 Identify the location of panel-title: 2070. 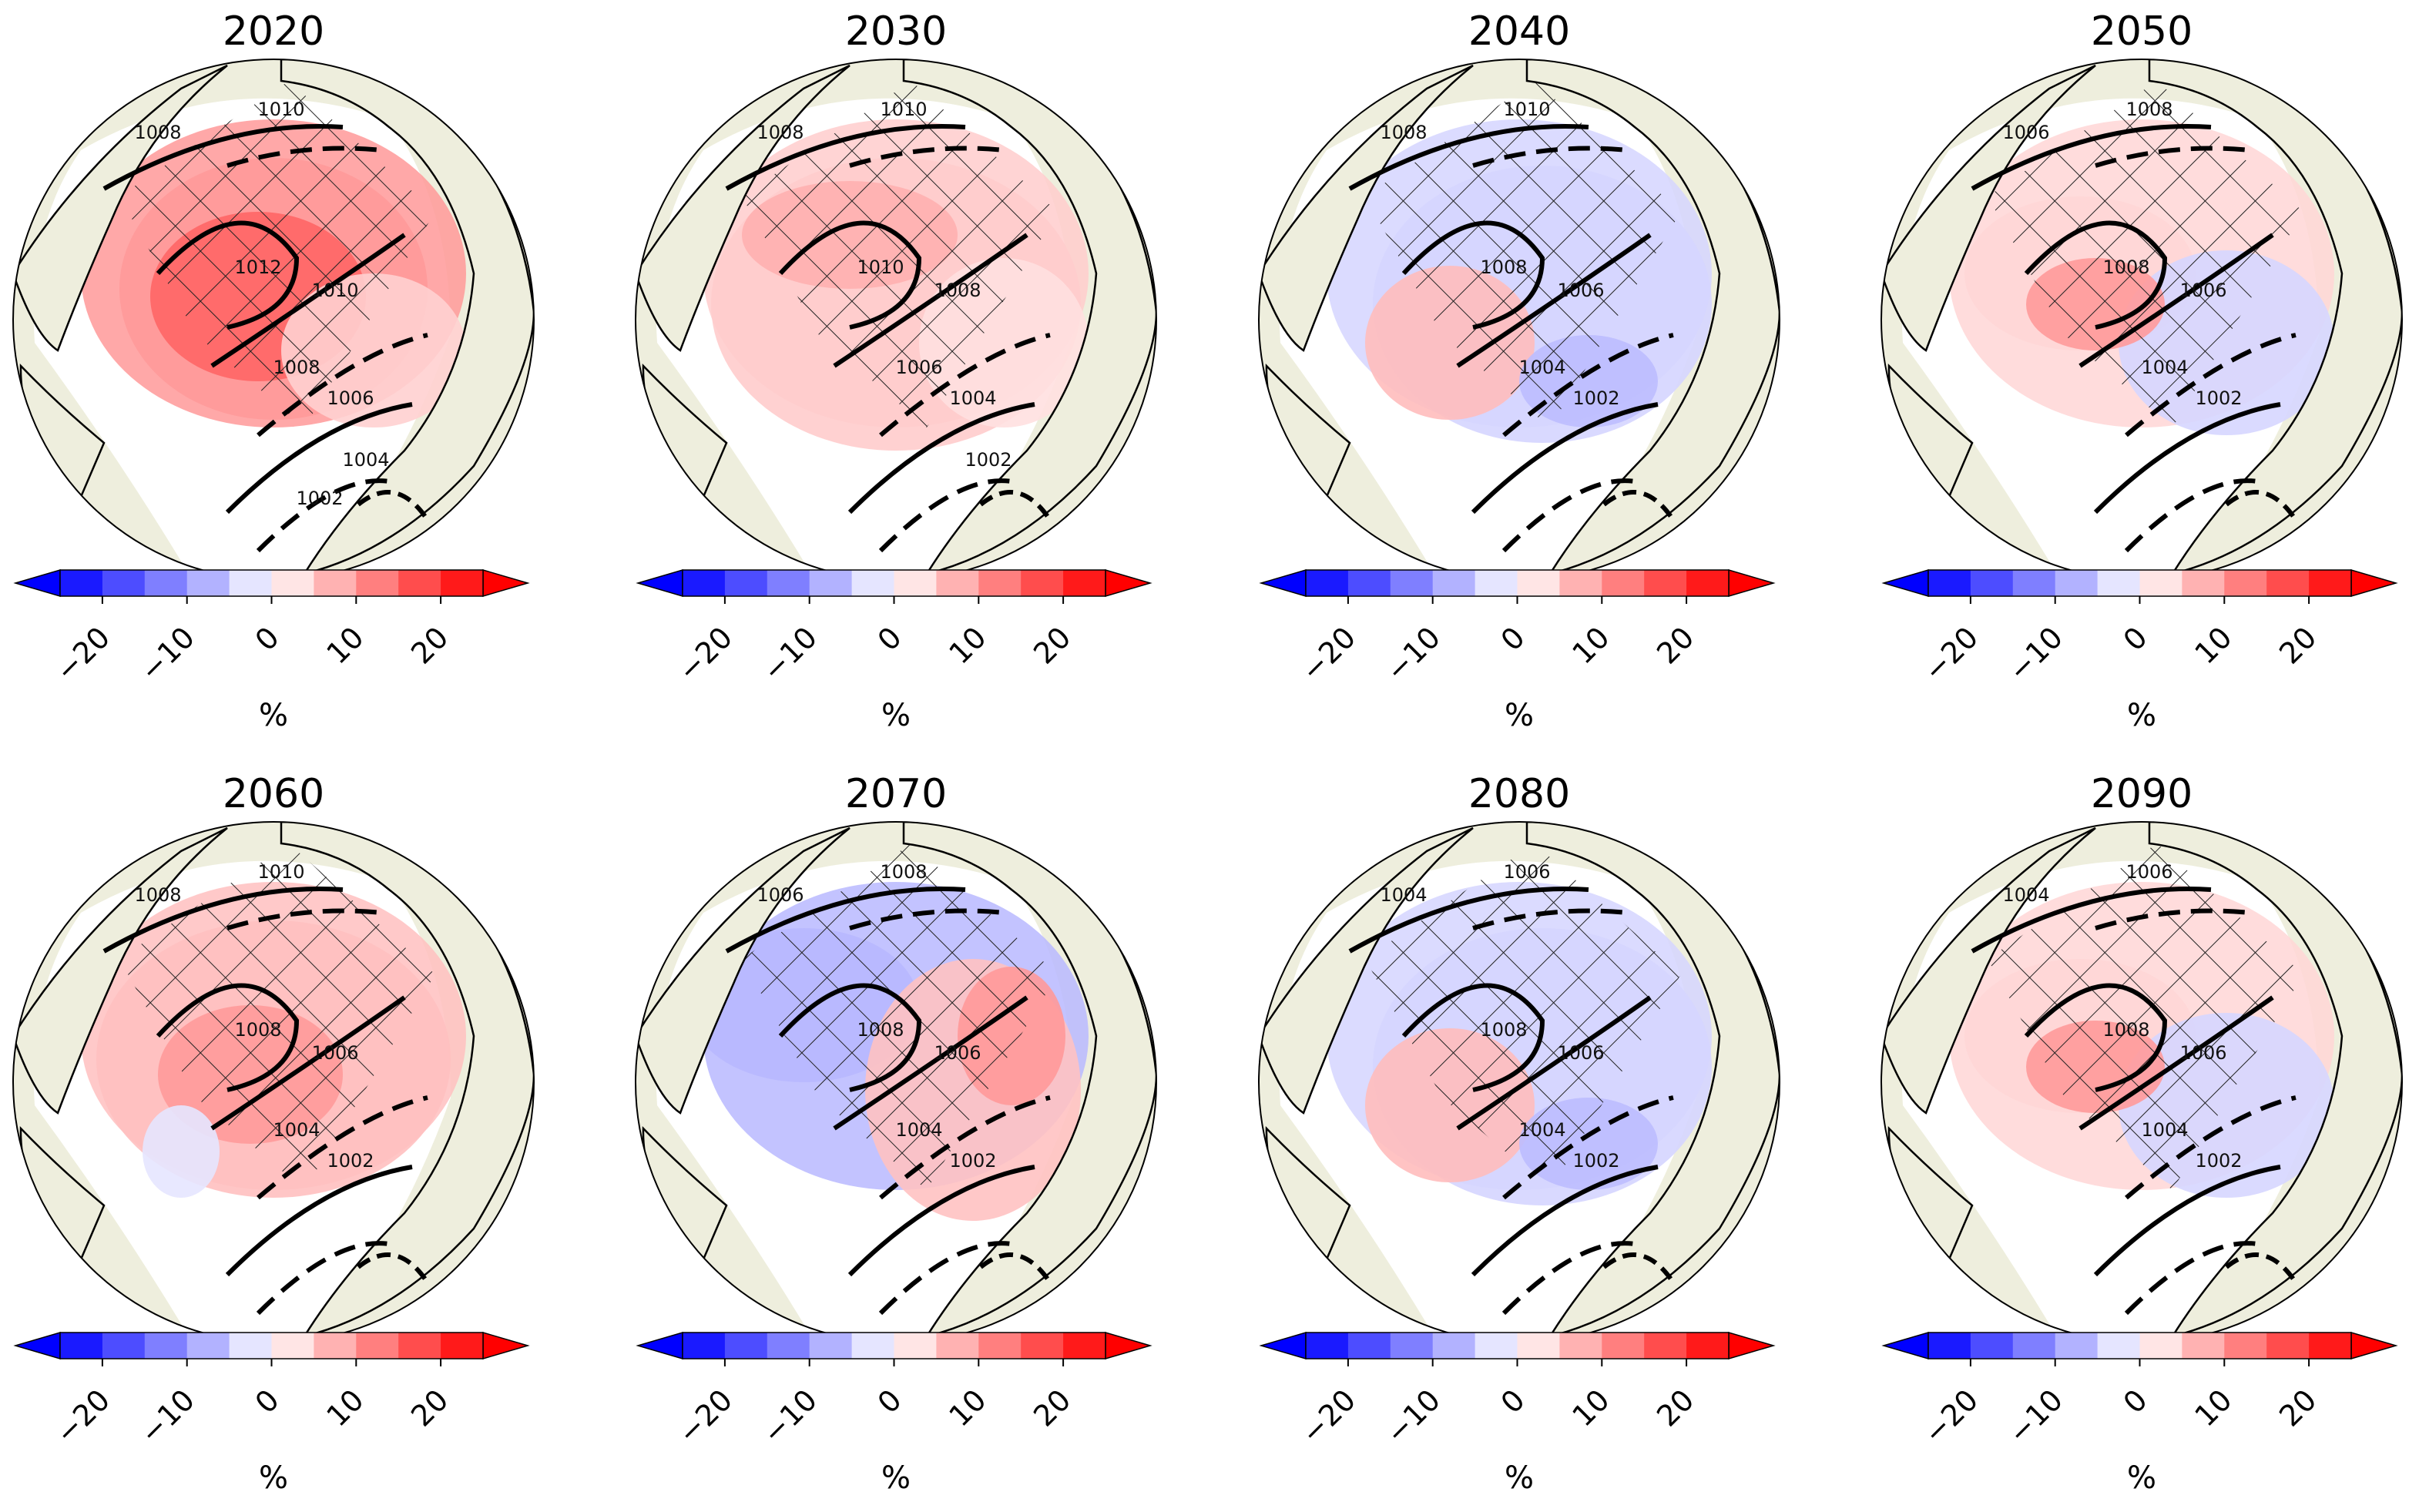
(896, 794).